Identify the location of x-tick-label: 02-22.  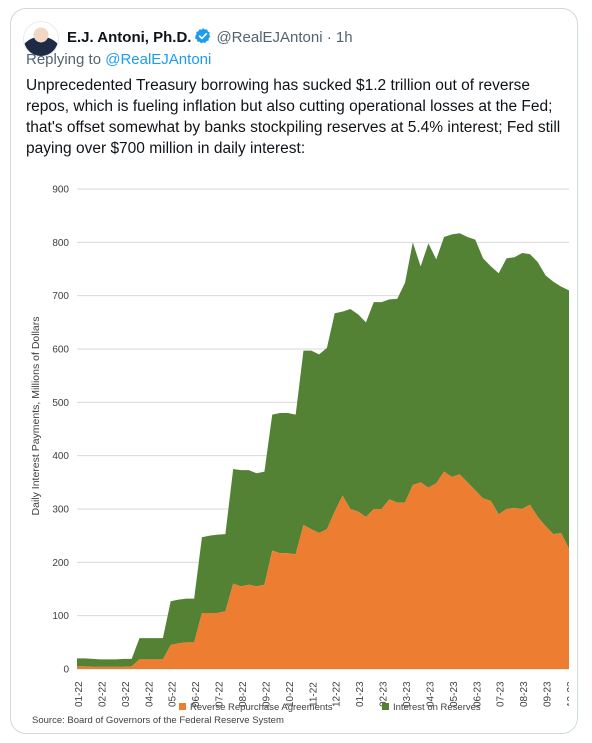
(102, 694).